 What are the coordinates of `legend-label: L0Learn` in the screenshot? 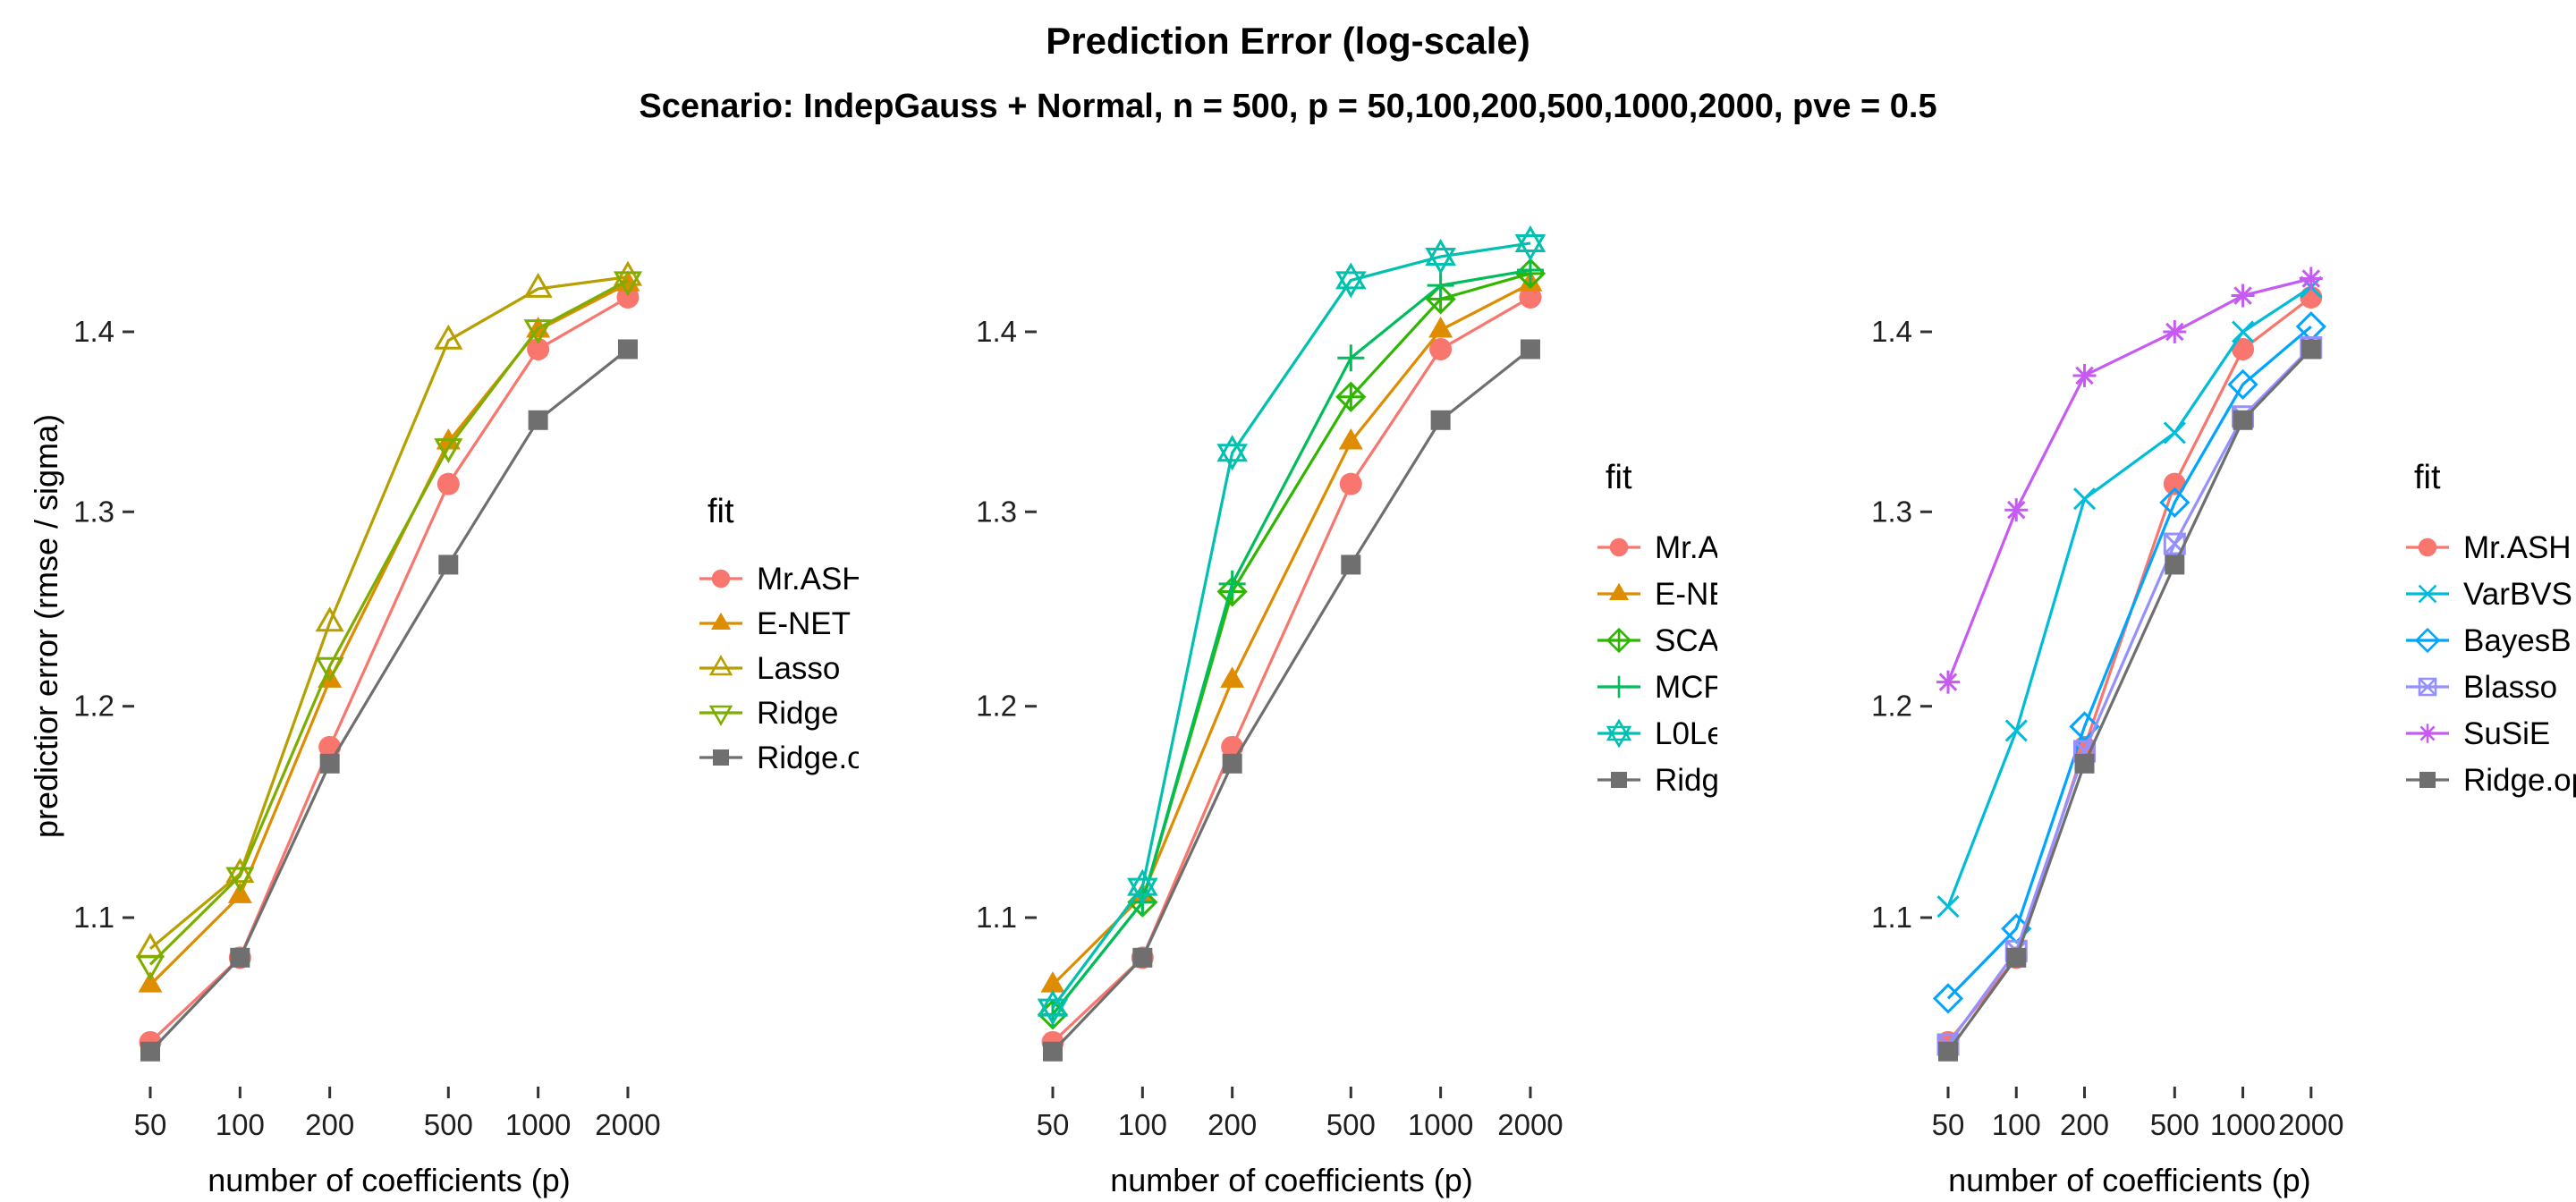 It's located at (1686, 733).